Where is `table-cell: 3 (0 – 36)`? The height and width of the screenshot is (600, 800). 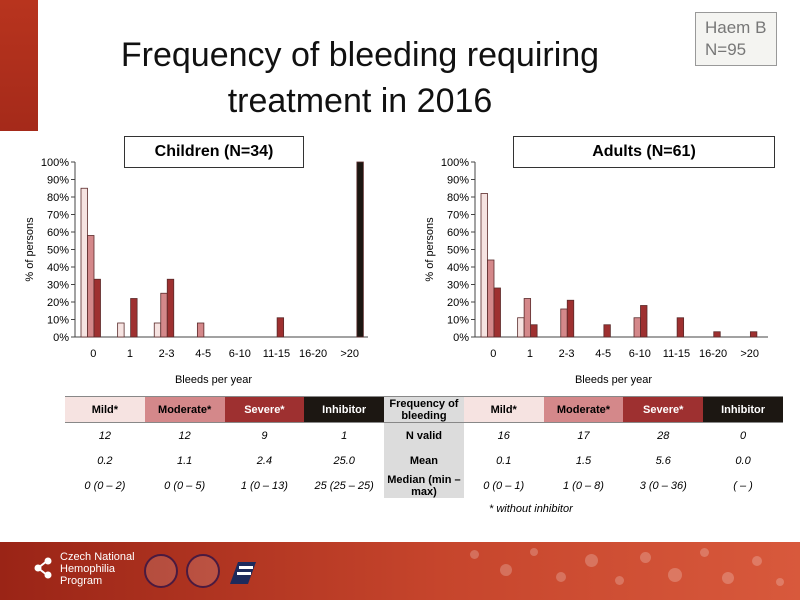 table-cell: 3 (0 – 36) is located at coordinates (663, 485).